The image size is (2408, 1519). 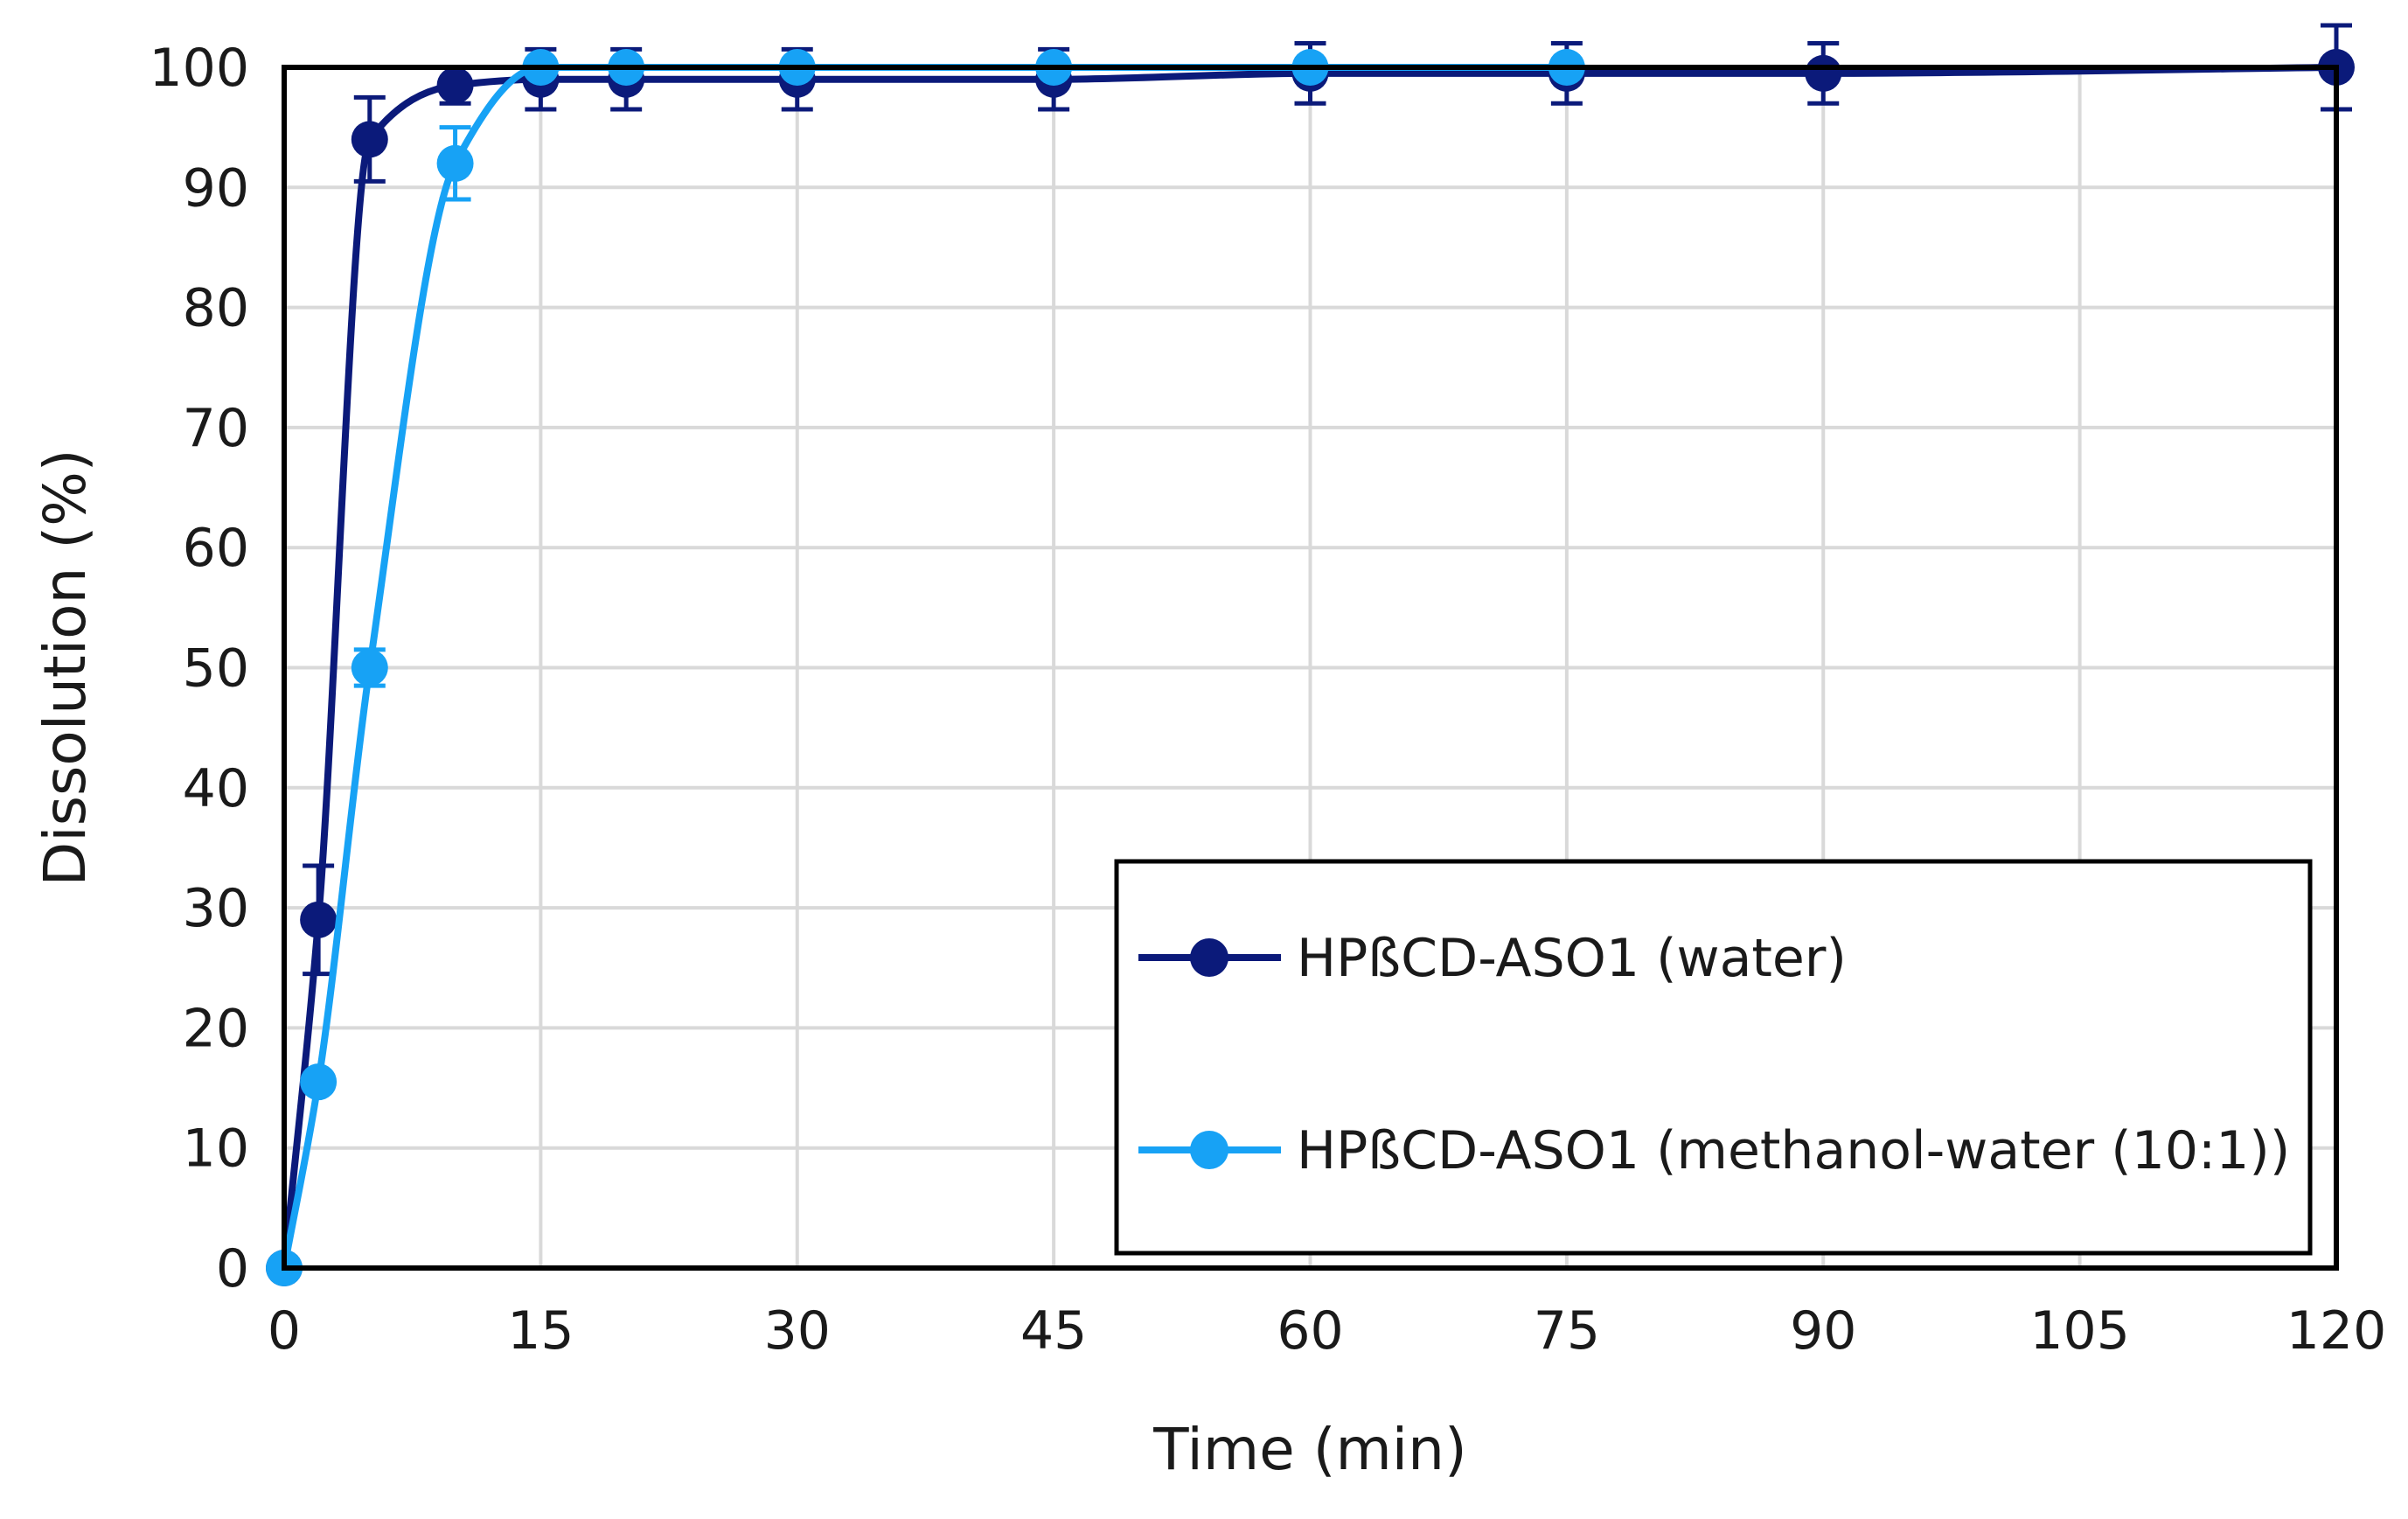 I want to click on x-tick-label: 90, so click(x=1823, y=1331).